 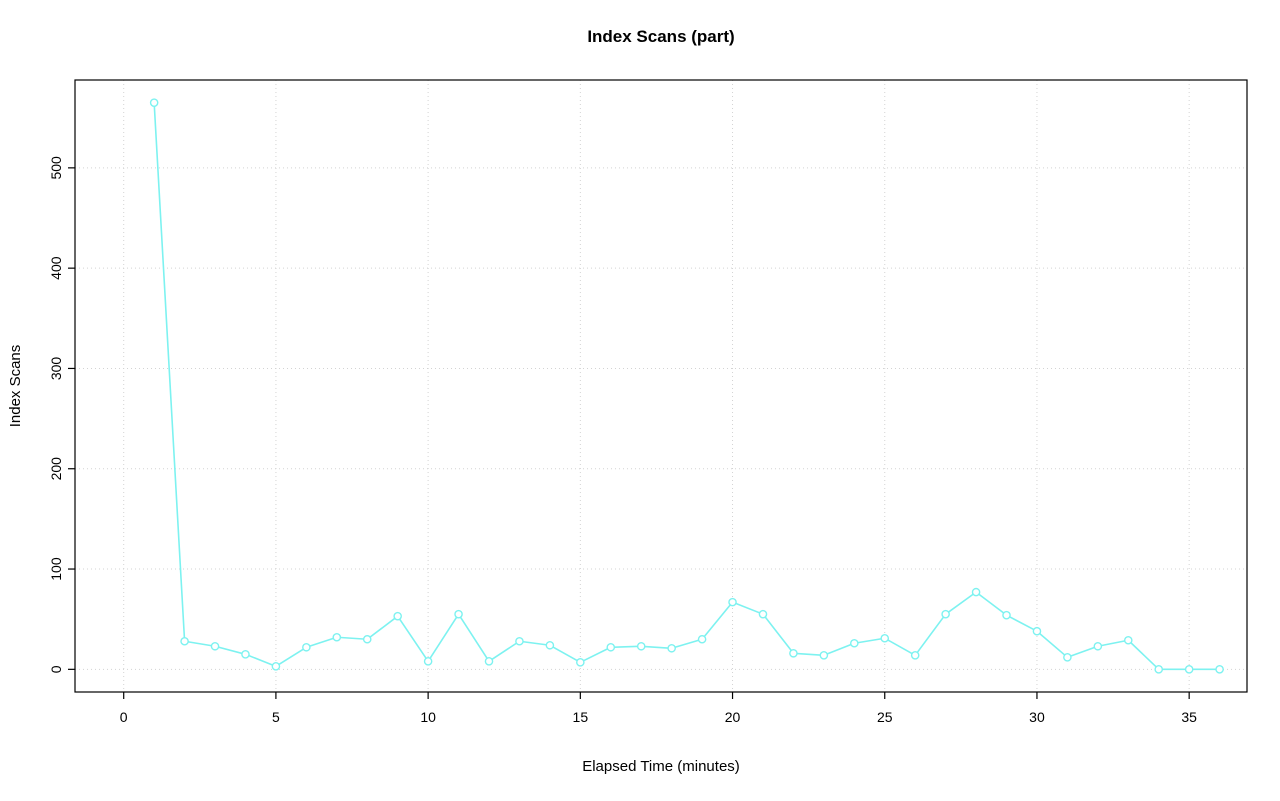 I want to click on y-tick-label: 100, so click(x=56, y=569).